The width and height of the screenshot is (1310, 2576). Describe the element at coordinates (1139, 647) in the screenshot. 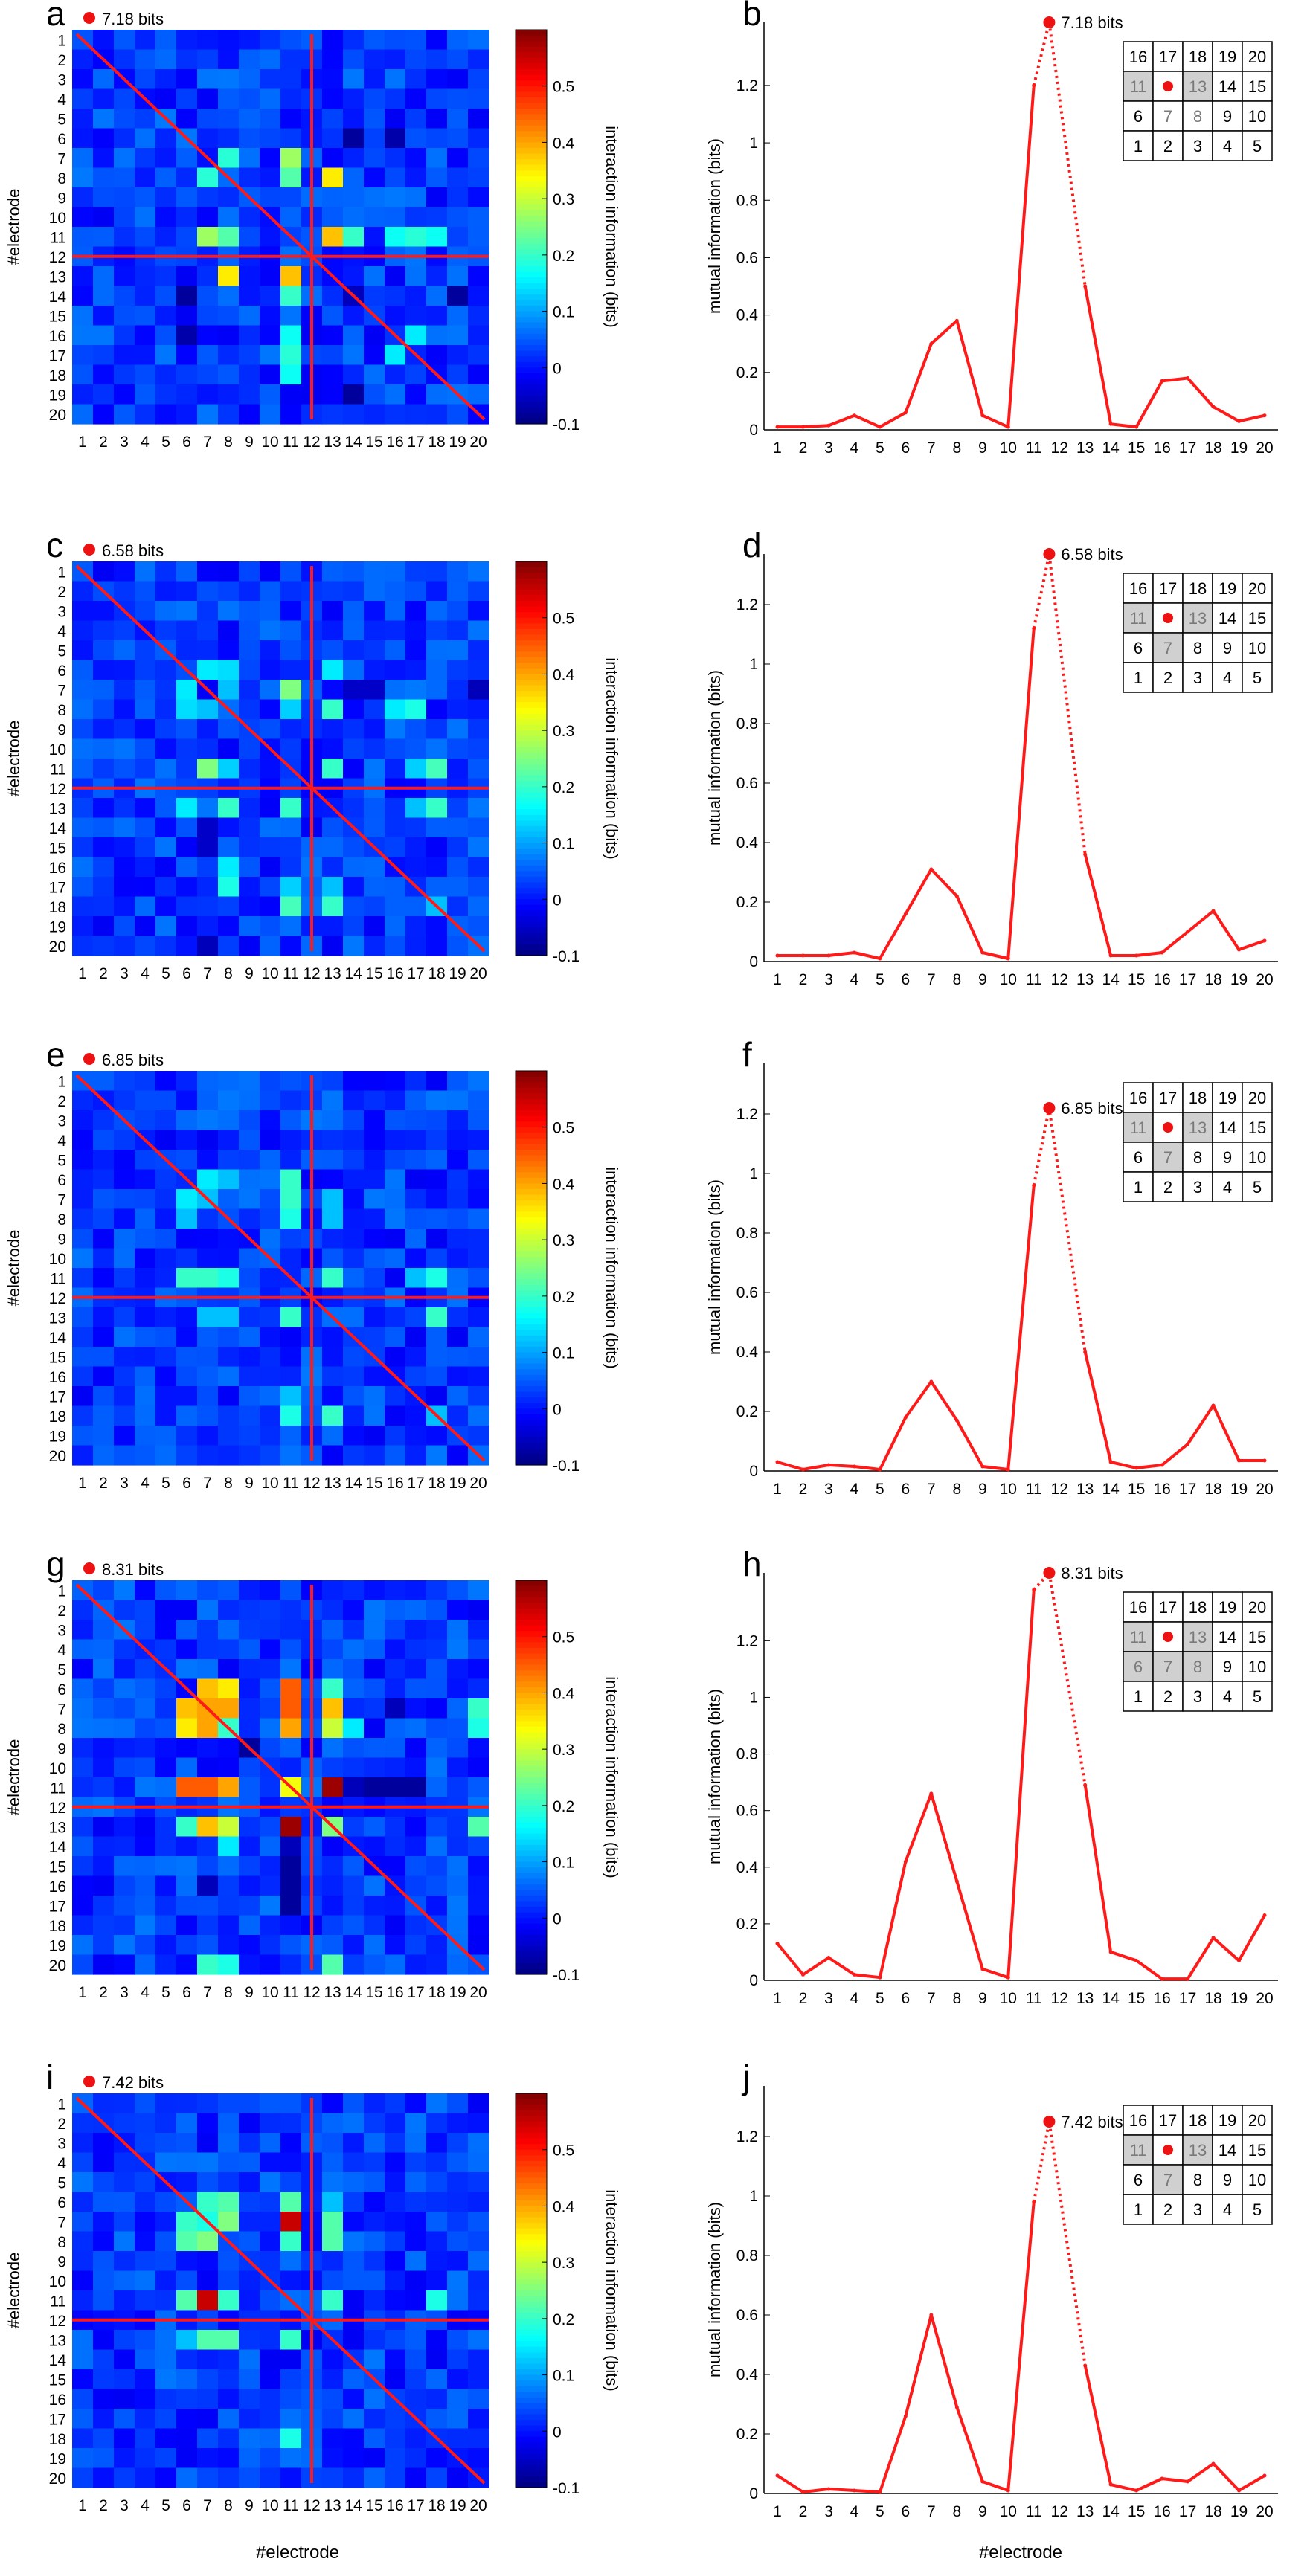

I see `grid-cell` at that location.